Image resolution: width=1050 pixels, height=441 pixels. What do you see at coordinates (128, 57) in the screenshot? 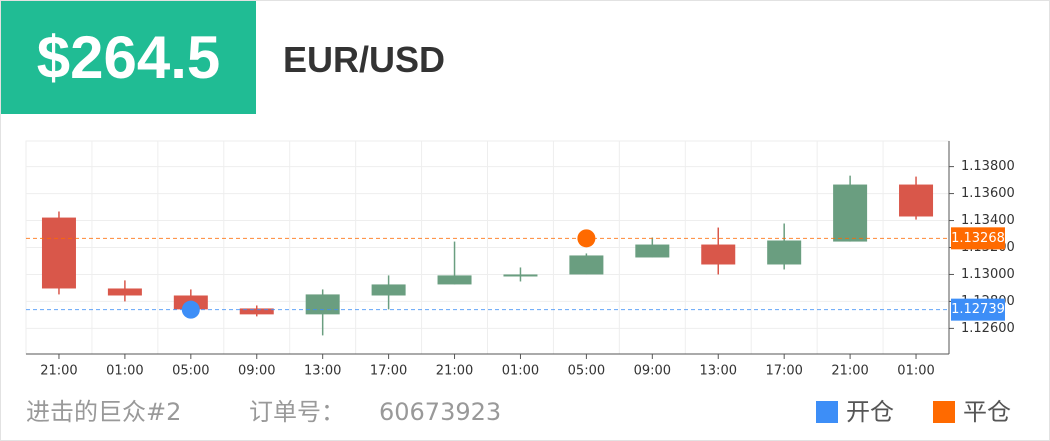
I see `profit-badge: $264.5` at bounding box center [128, 57].